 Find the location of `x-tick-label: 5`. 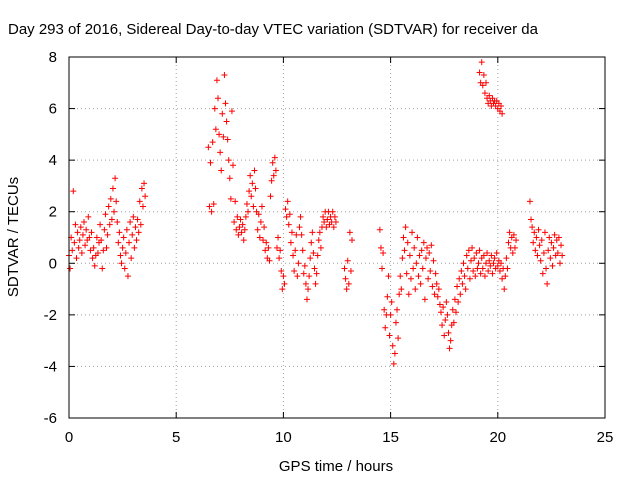

x-tick-label: 5 is located at coordinates (176, 437).